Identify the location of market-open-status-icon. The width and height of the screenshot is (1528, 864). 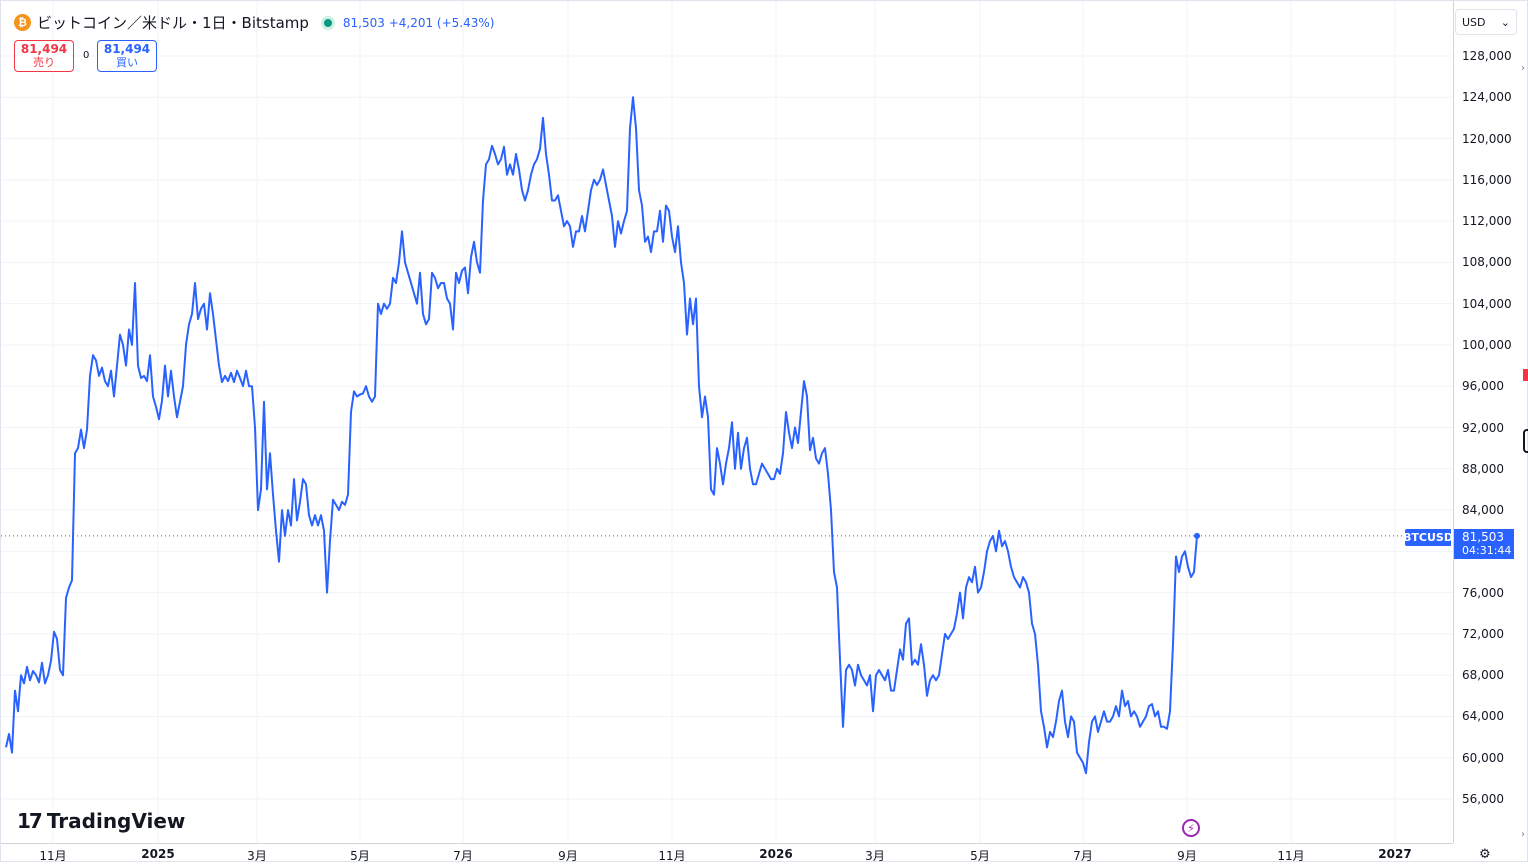
(327, 22).